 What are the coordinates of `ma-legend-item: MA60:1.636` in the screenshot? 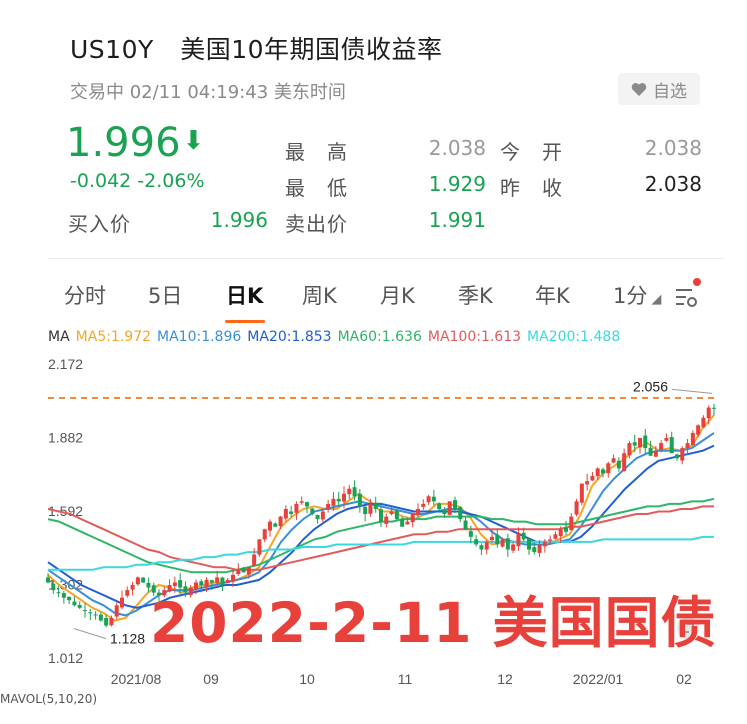 It's located at (379, 337).